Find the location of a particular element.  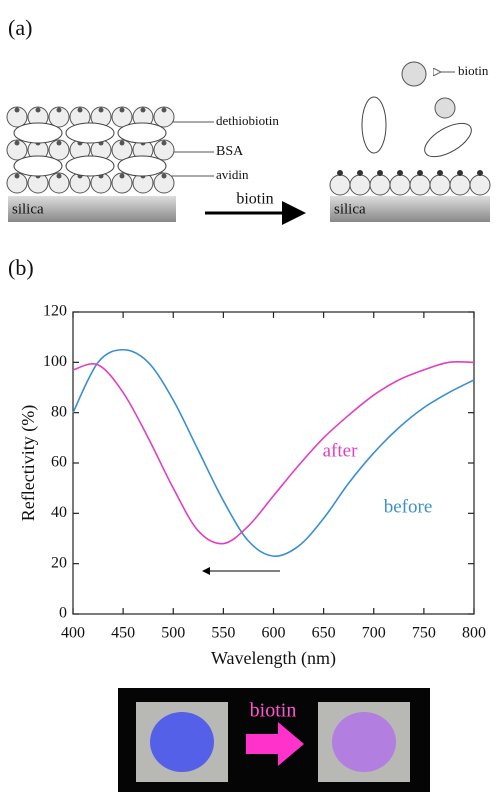

panel-label: (a) is located at coordinates (20, 27).